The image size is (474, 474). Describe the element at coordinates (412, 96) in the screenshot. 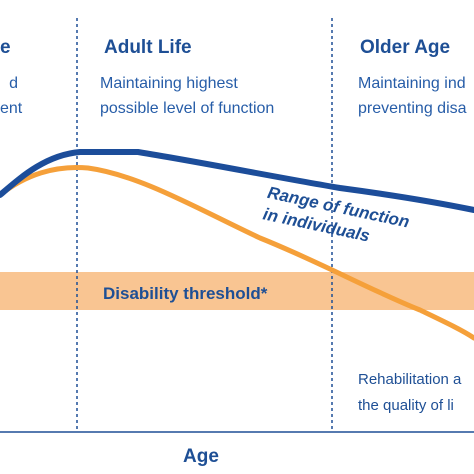

I see `older-age-desc: Maintaining ind preventing disa` at that location.